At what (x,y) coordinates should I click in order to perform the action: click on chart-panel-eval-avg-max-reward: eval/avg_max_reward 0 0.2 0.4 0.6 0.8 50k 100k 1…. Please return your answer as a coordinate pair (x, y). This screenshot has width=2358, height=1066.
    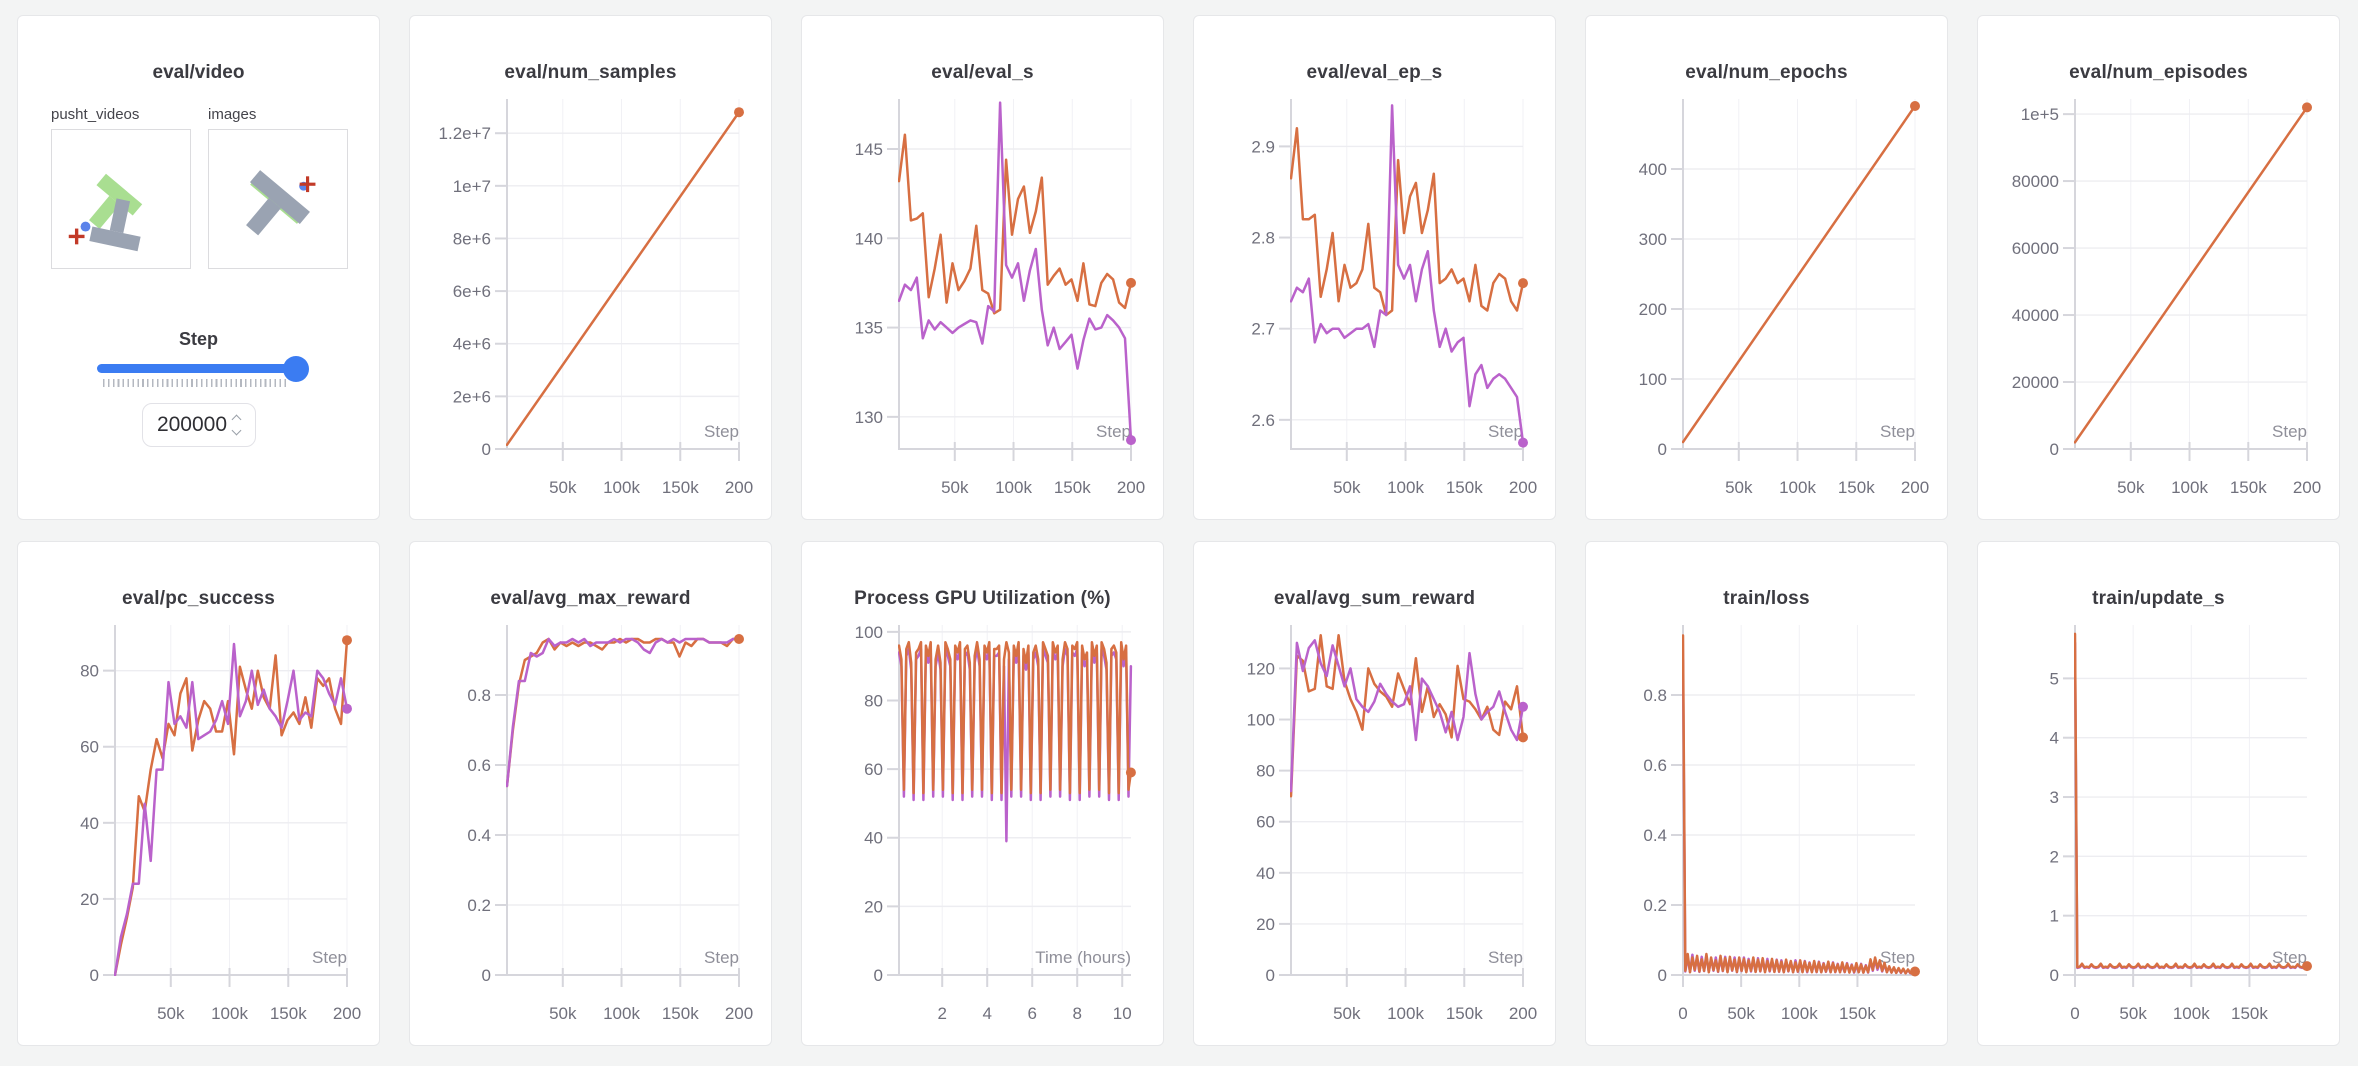
    Looking at the image, I should click on (590, 793).